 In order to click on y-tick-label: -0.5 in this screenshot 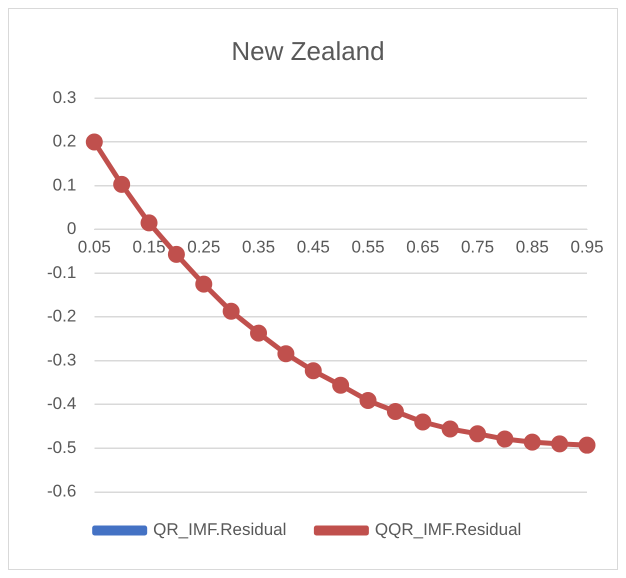, I will do `click(61, 447)`.